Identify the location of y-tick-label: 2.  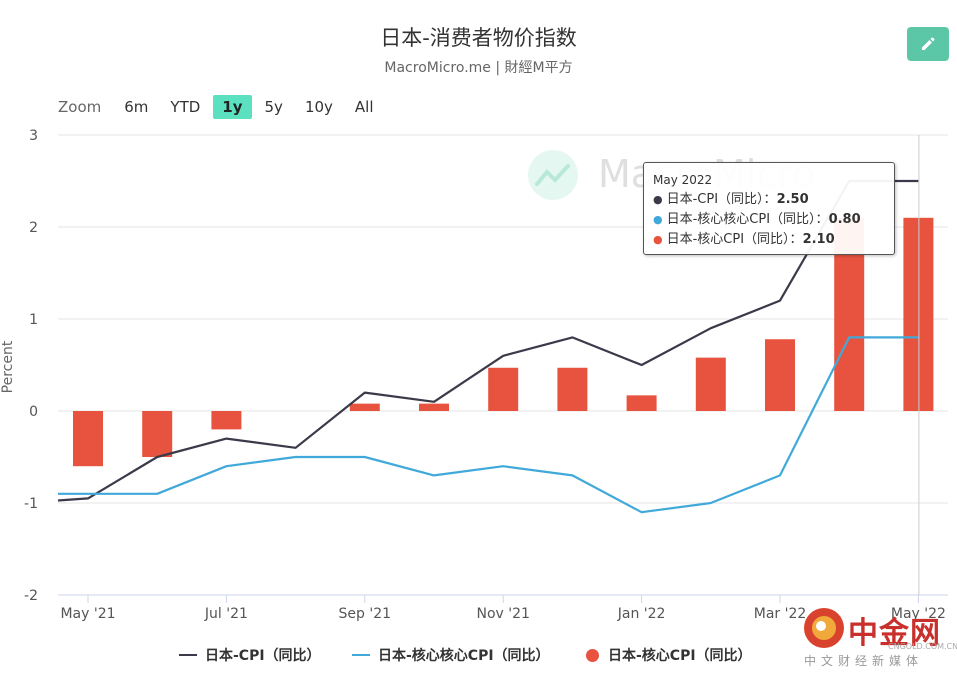
(33, 228).